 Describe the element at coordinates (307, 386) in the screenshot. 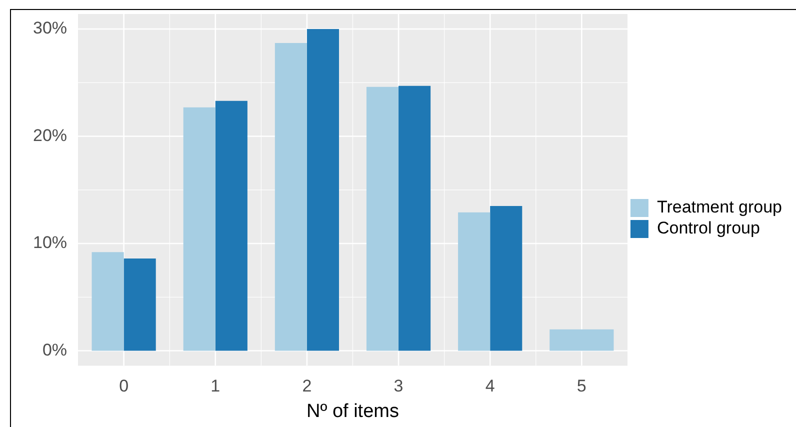

I see `x-tick-label: 2` at that location.